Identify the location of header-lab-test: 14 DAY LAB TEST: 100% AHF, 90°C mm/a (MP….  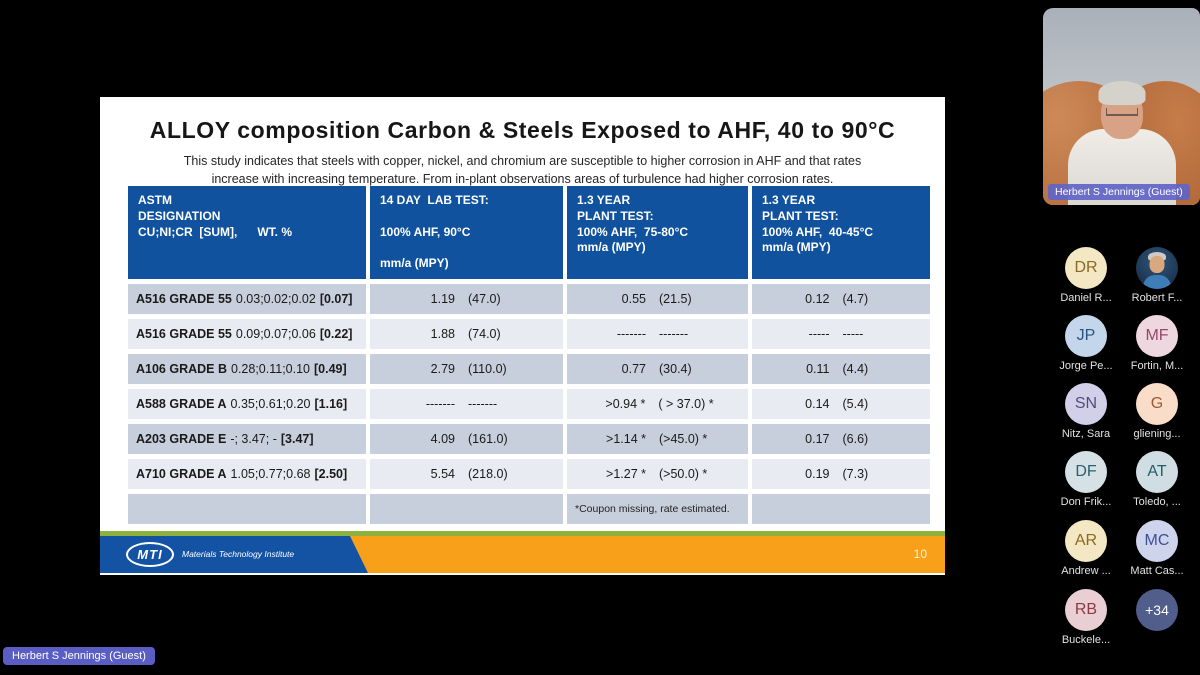
(466, 233).